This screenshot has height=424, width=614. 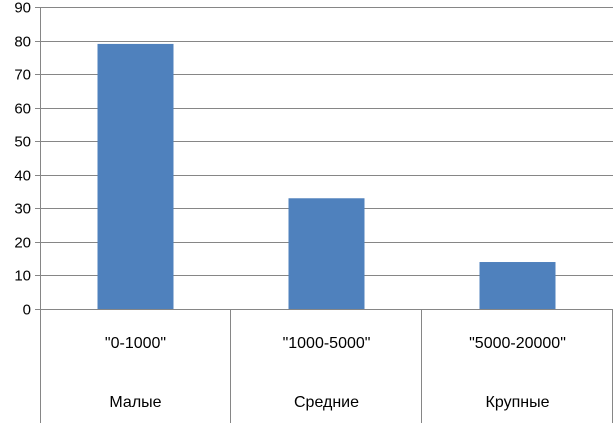 What do you see at coordinates (22, 109) in the screenshot?
I see `y-tick-label: 60` at bounding box center [22, 109].